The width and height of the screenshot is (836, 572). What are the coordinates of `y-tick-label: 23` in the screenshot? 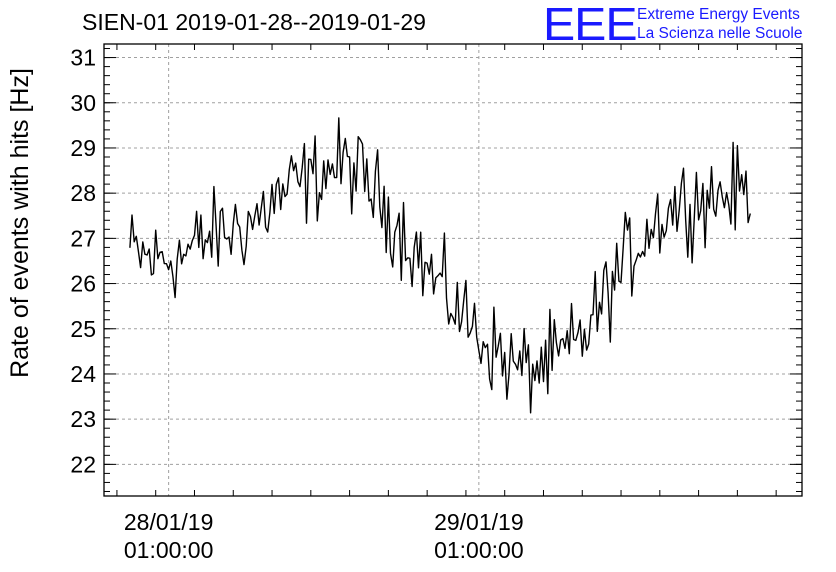 It's located at (83, 419).